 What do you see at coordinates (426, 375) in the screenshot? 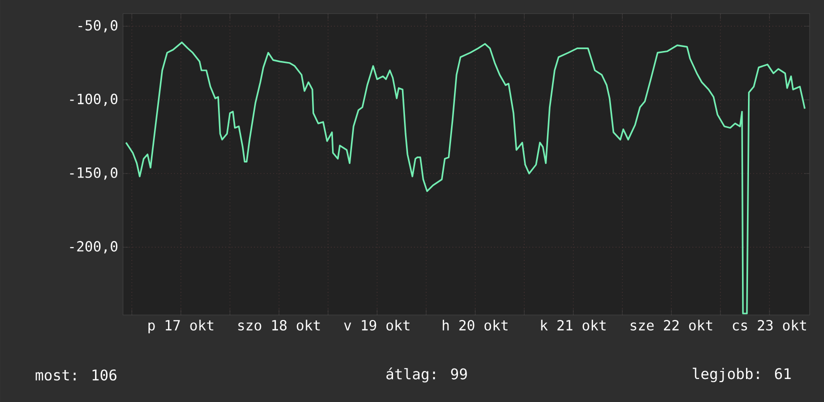
I see `text: átlag: 99` at bounding box center [426, 375].